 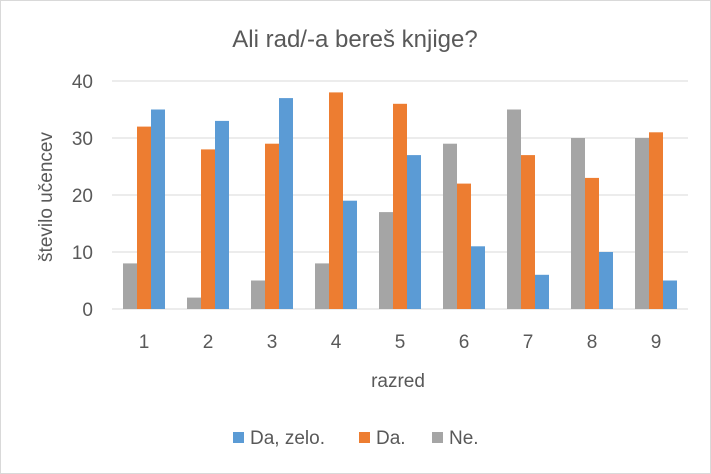 What do you see at coordinates (82, 82) in the screenshot?
I see `y-tick-label: 40` at bounding box center [82, 82].